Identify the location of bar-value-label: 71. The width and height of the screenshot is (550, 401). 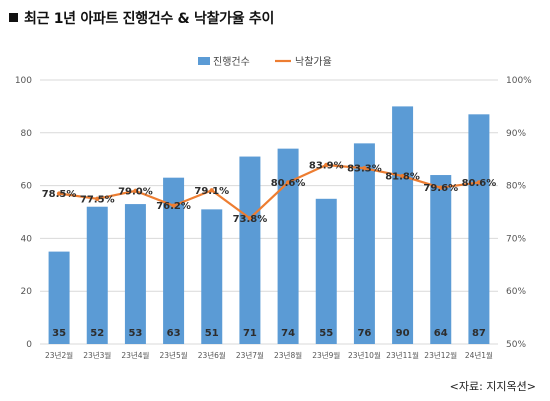
(250, 333).